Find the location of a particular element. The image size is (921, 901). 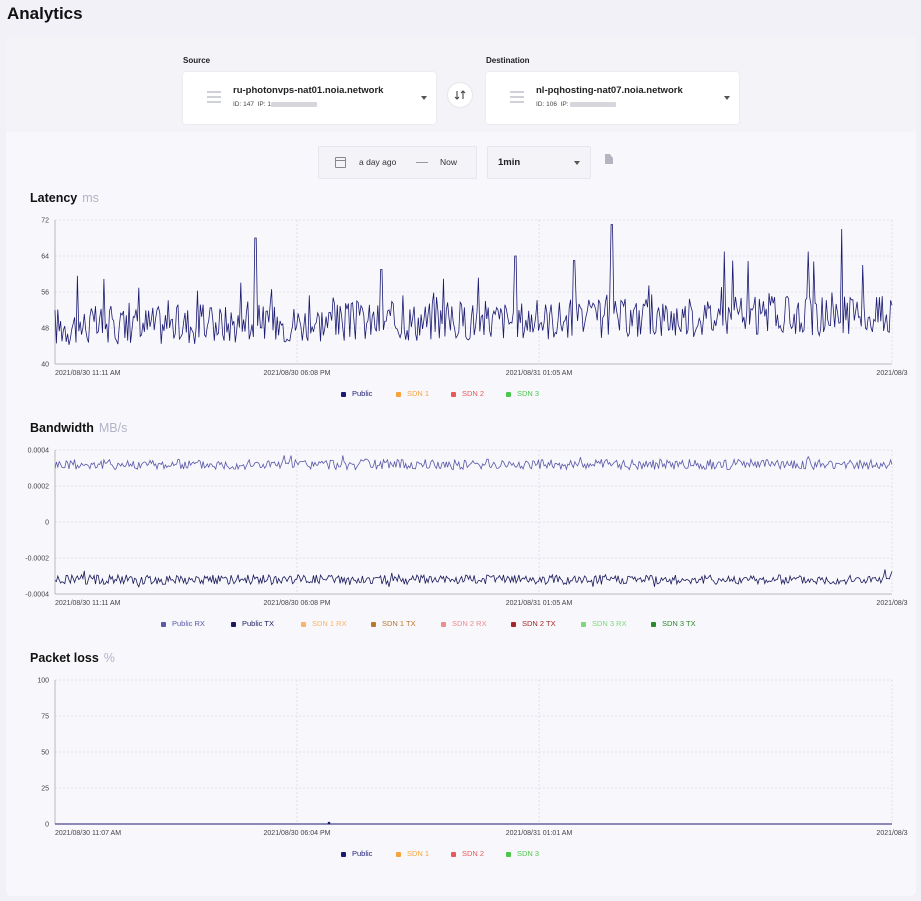

swap-button is located at coordinates (460, 95).